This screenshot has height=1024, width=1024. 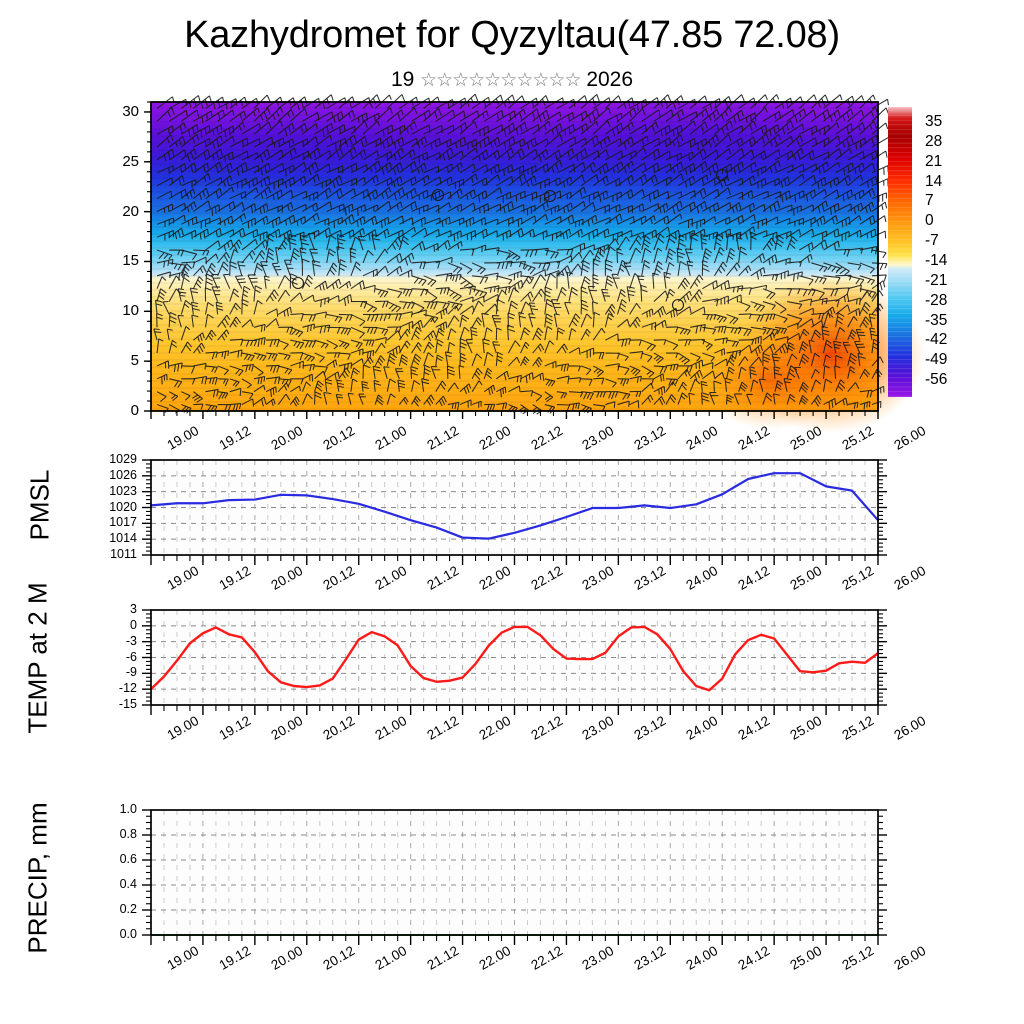 I want to click on ytick-label: 20, so click(x=130, y=211).